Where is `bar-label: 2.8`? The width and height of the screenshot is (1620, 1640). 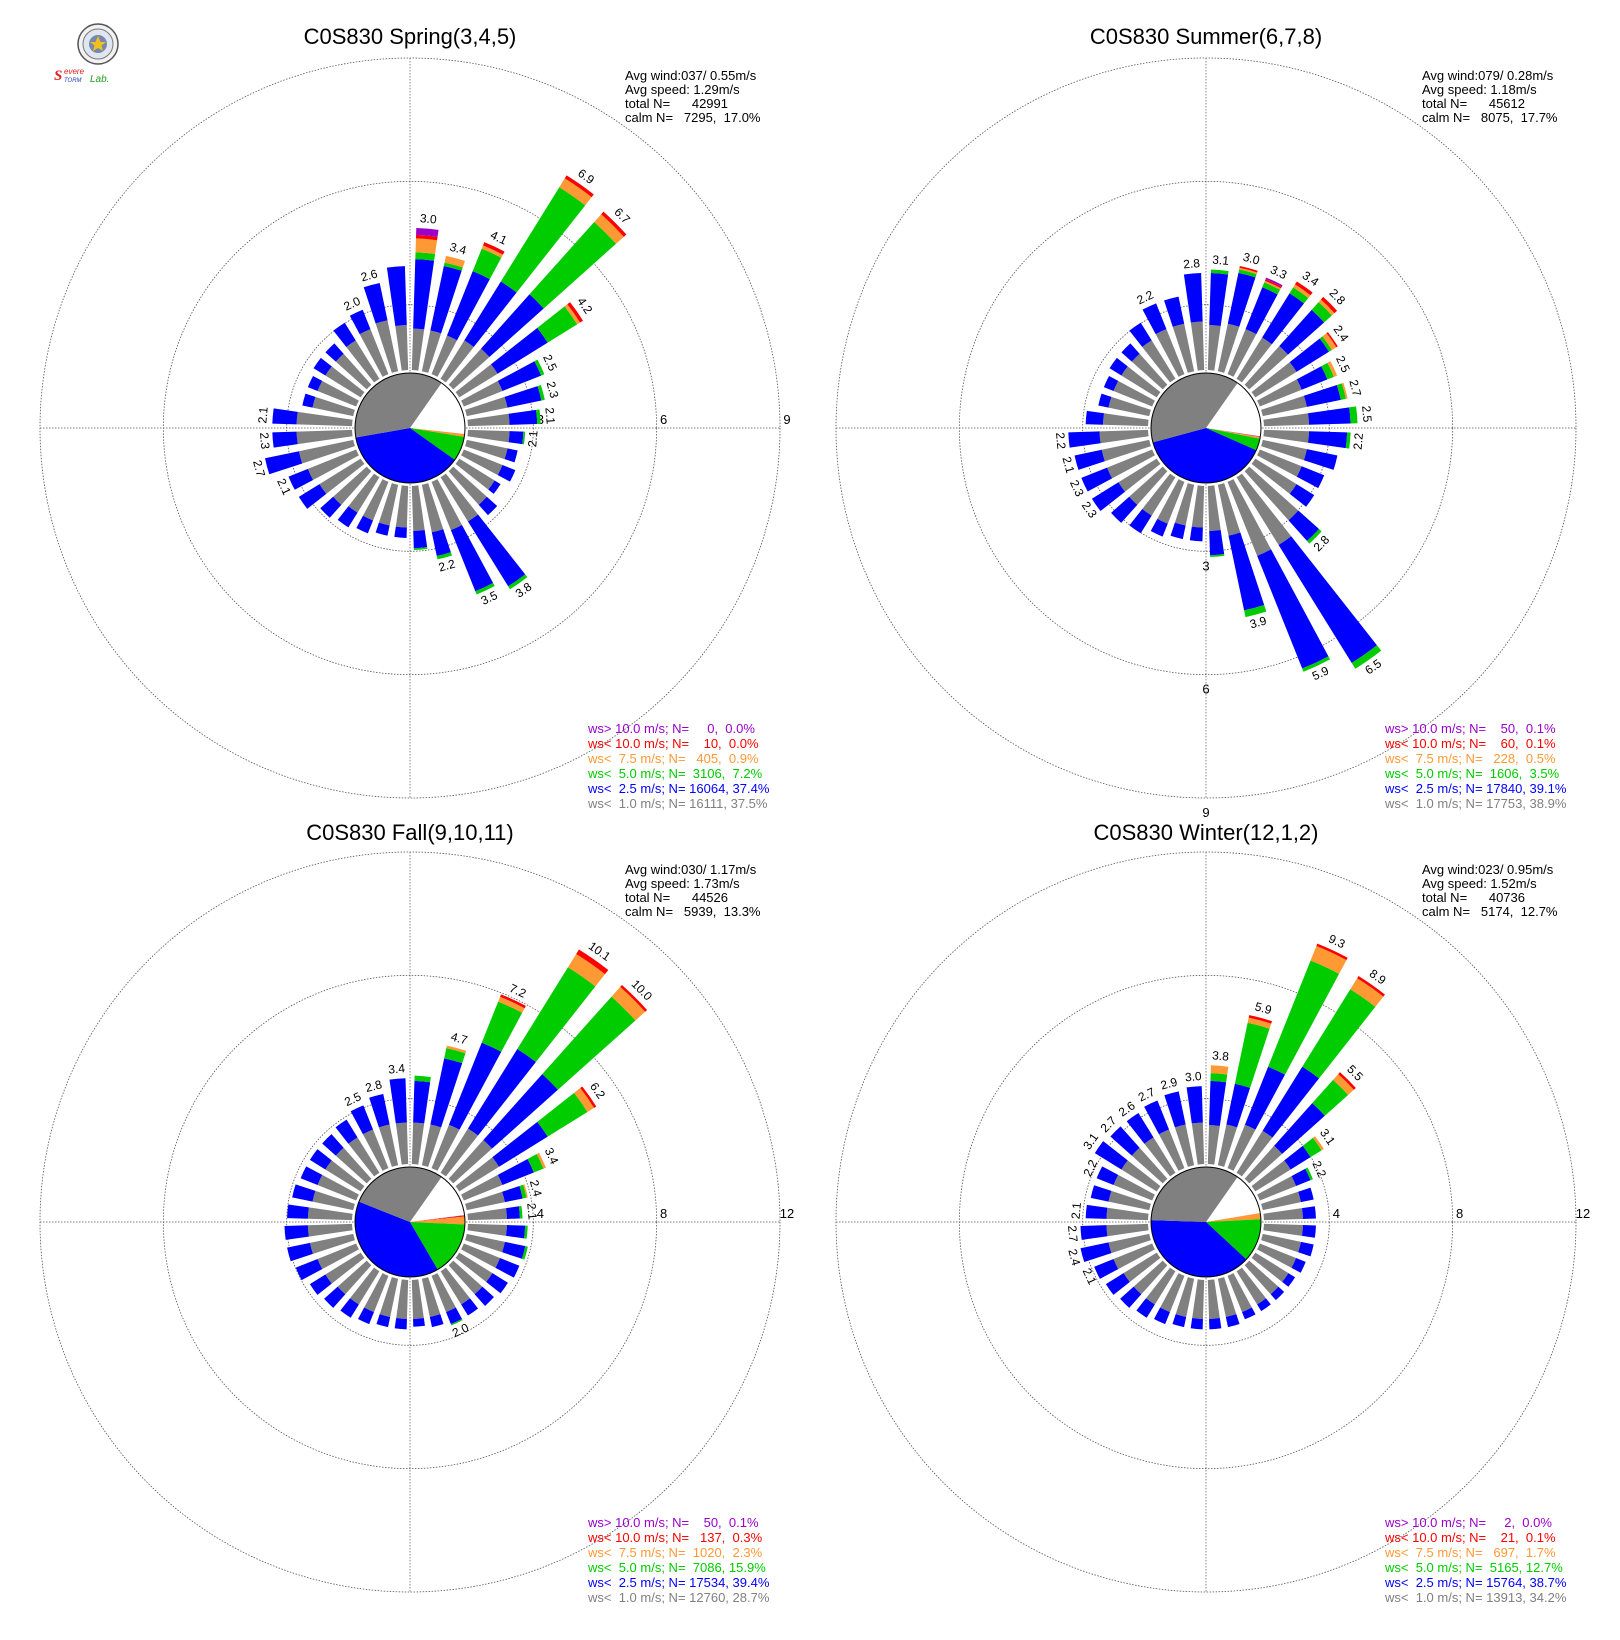 bar-label: 2.8 is located at coordinates (374, 1086).